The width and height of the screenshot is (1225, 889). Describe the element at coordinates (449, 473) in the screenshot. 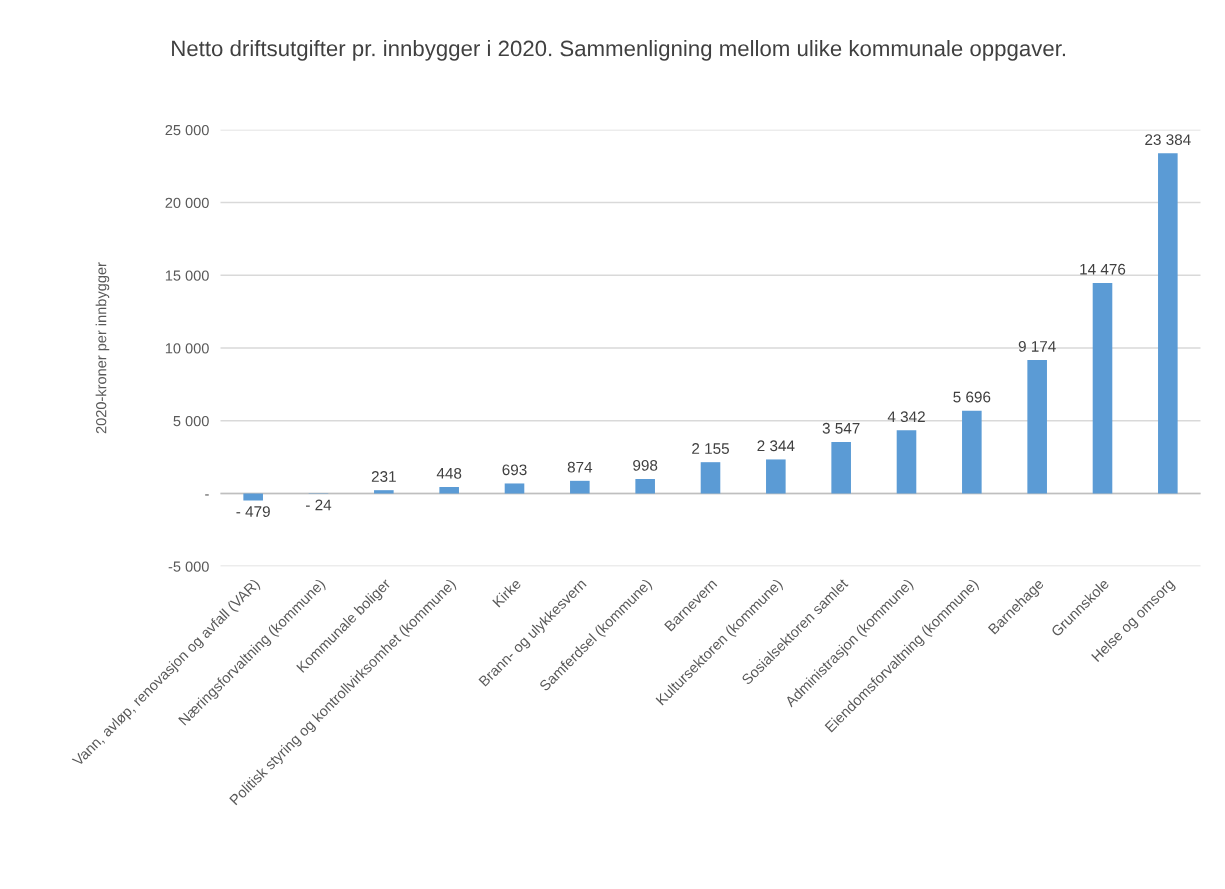

I see `data-label: 448` at that location.